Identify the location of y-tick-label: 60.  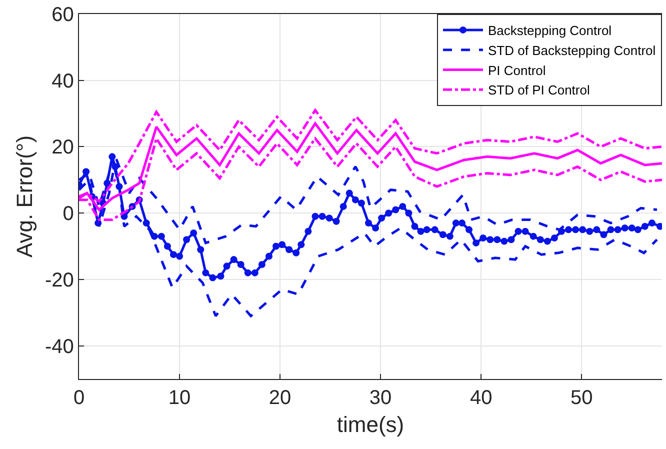
(63, 15).